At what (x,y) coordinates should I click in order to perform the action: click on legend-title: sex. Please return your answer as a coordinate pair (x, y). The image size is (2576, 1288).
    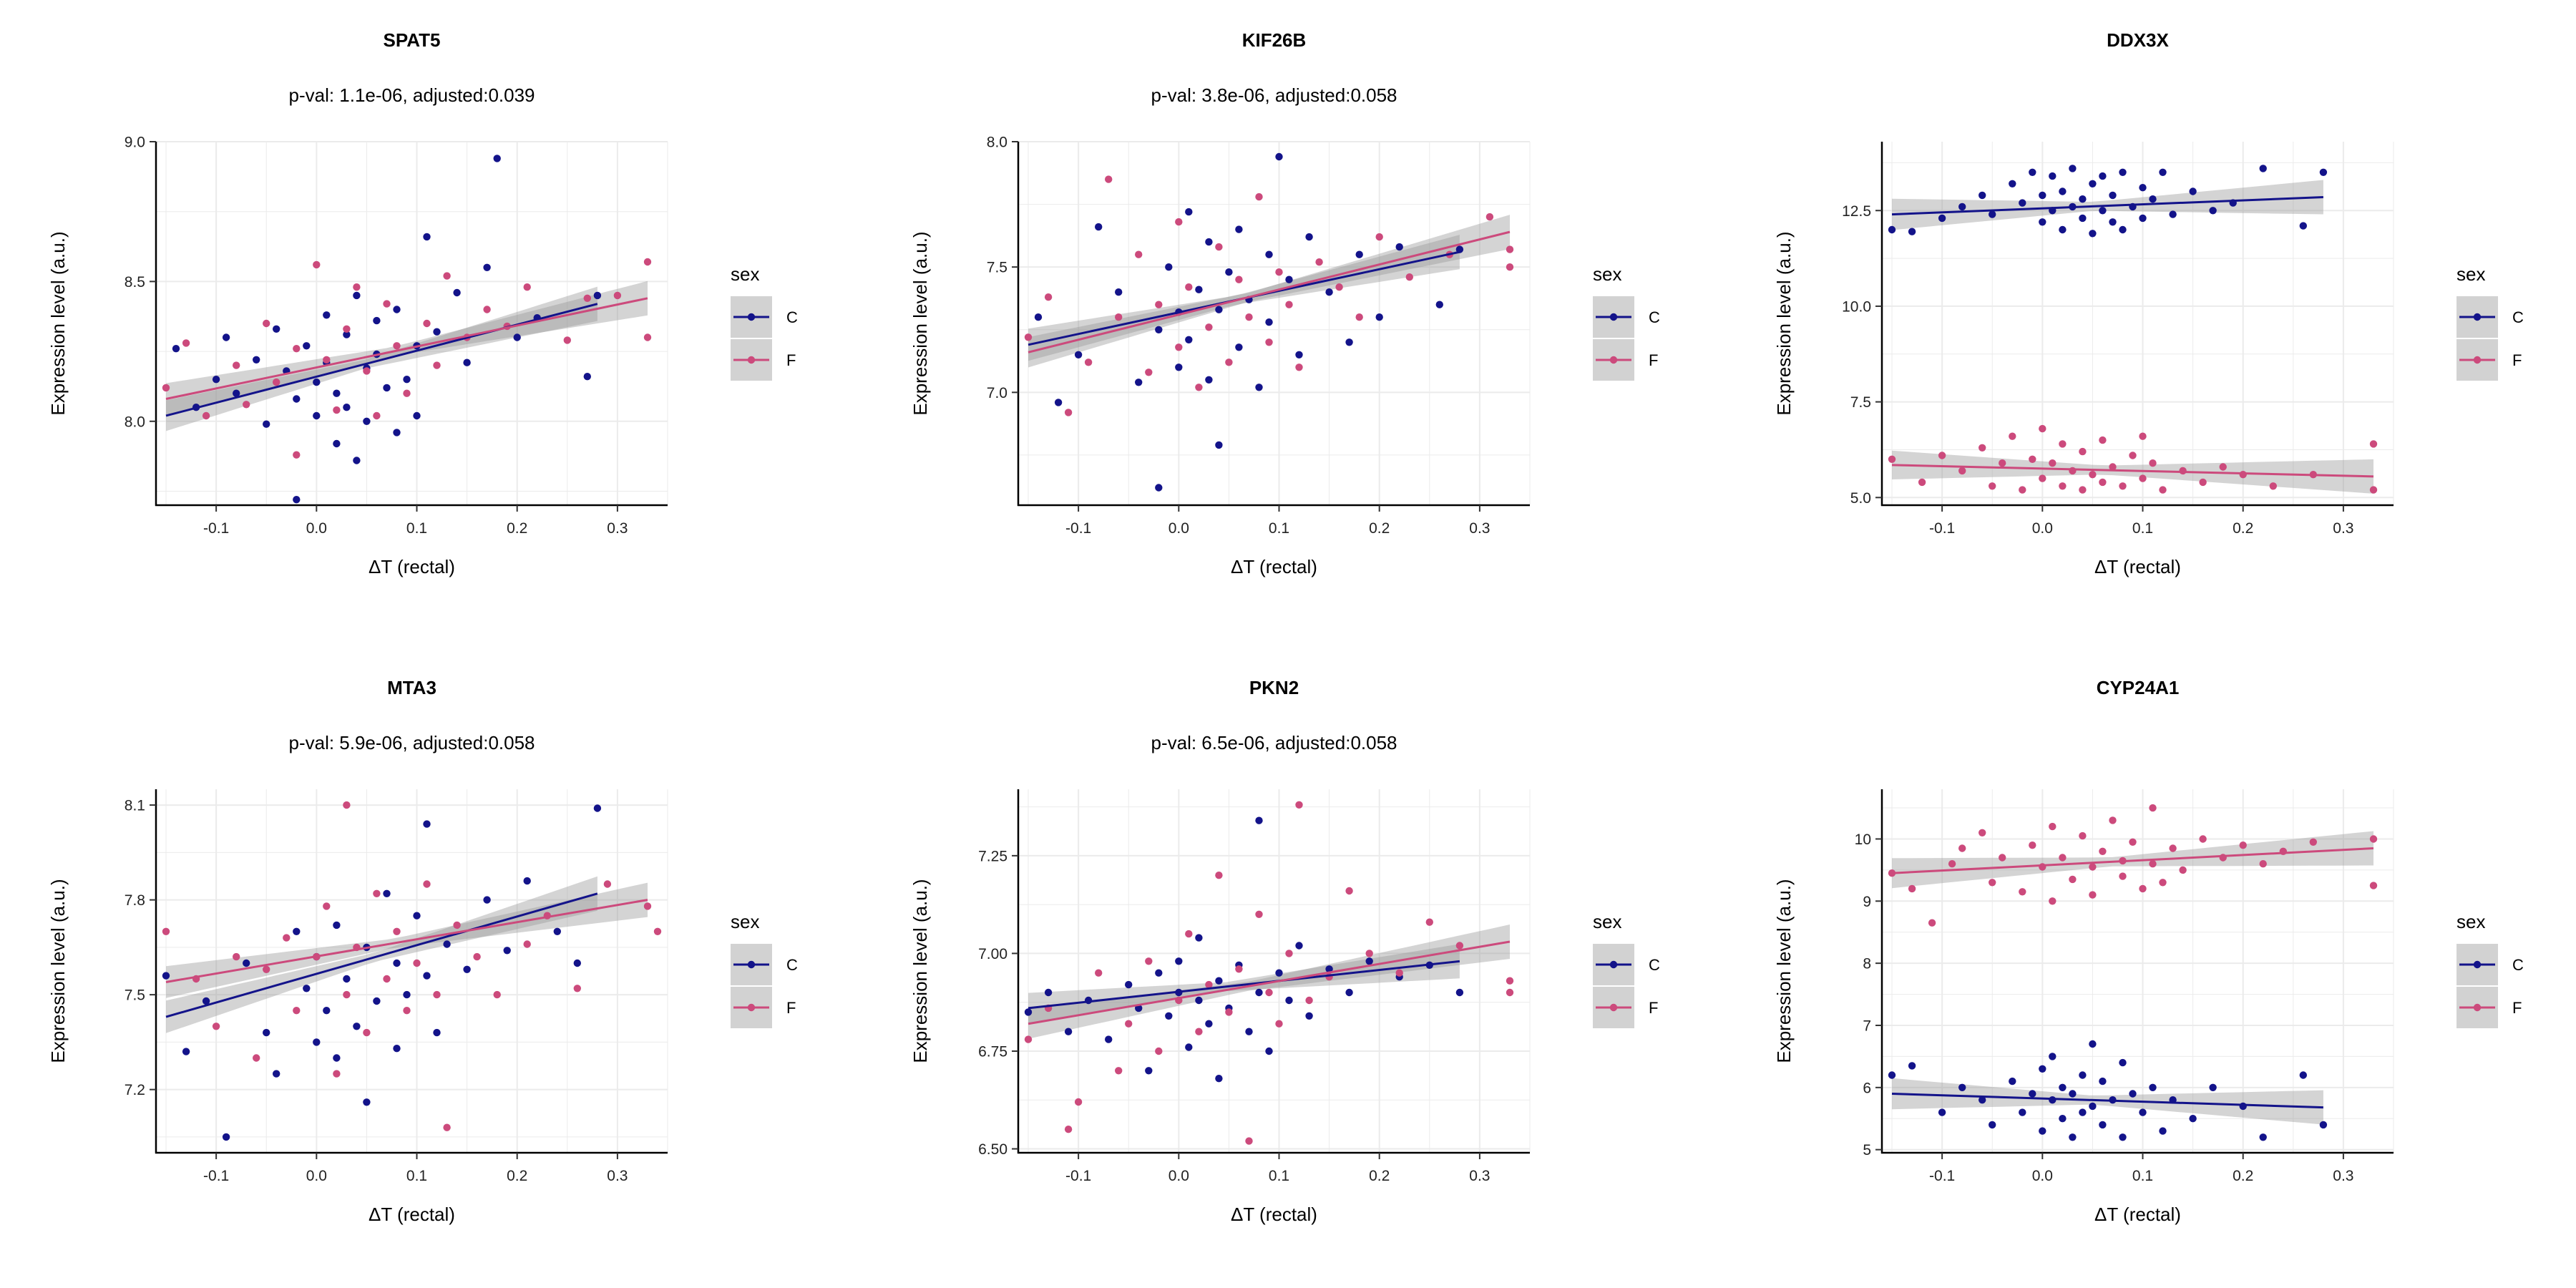
    Looking at the image, I should click on (1607, 921).